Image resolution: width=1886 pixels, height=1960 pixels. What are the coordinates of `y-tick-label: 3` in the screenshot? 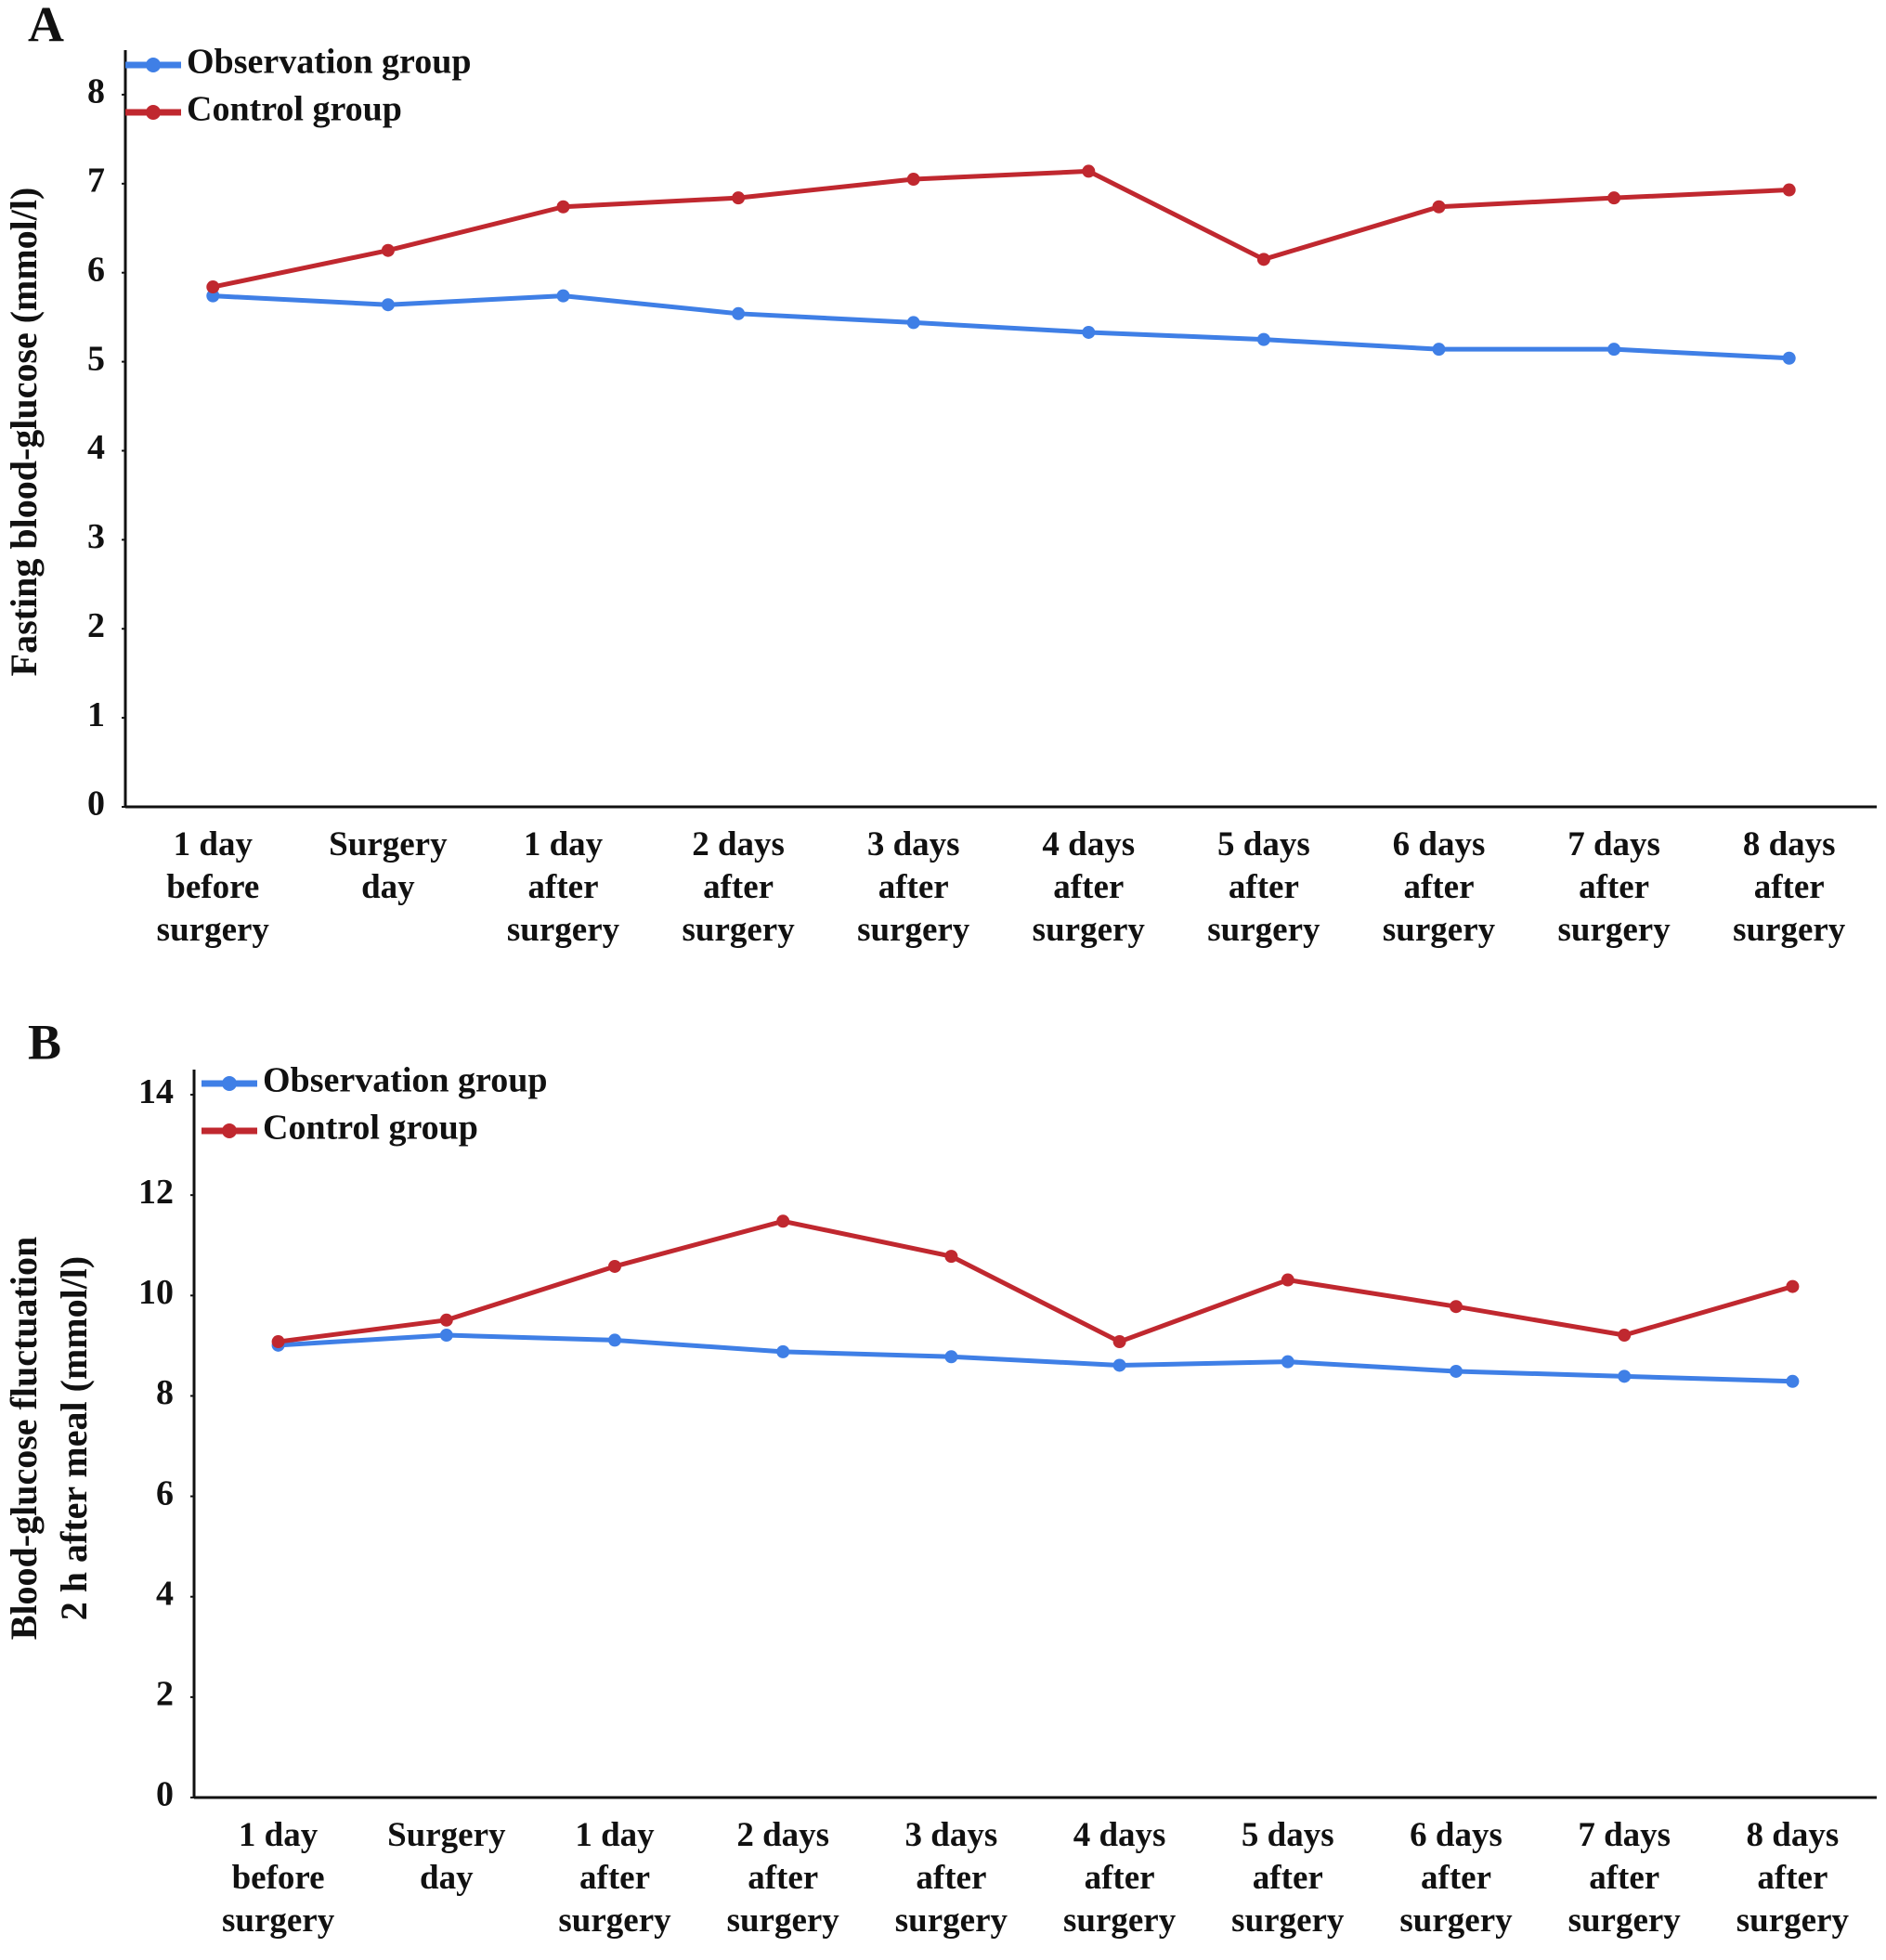 It's located at (96, 536).